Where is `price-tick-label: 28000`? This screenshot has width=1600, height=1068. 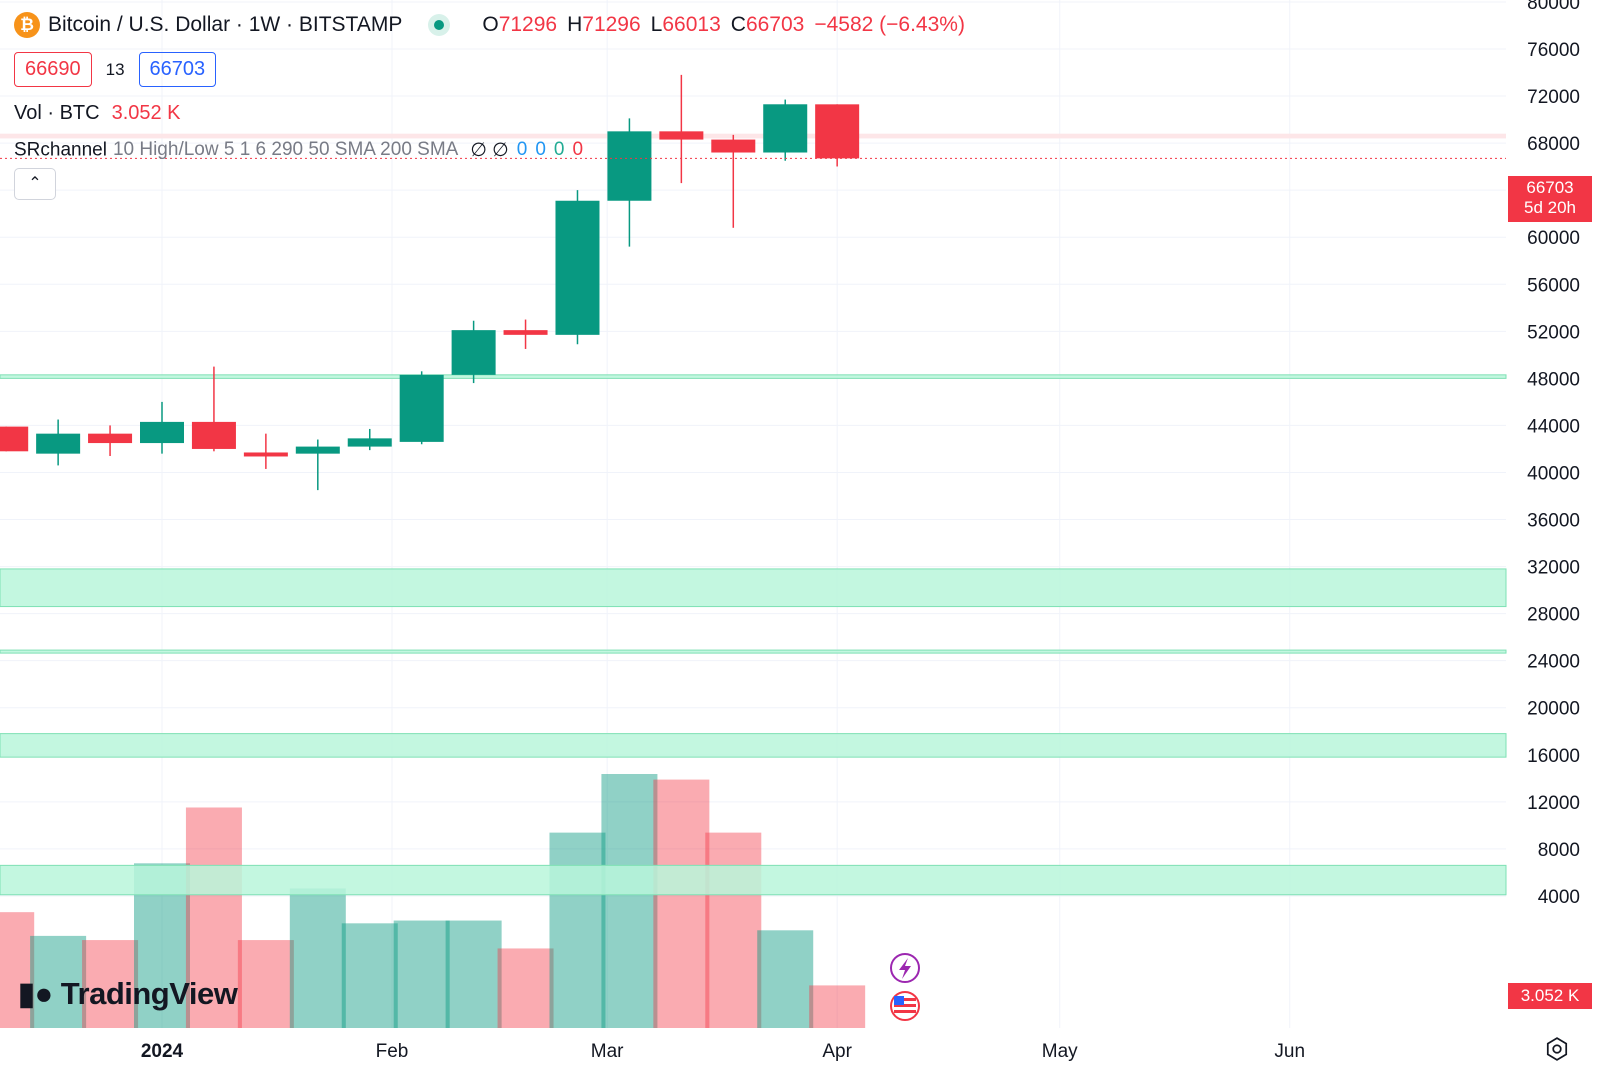 price-tick-label: 28000 is located at coordinates (1553, 615).